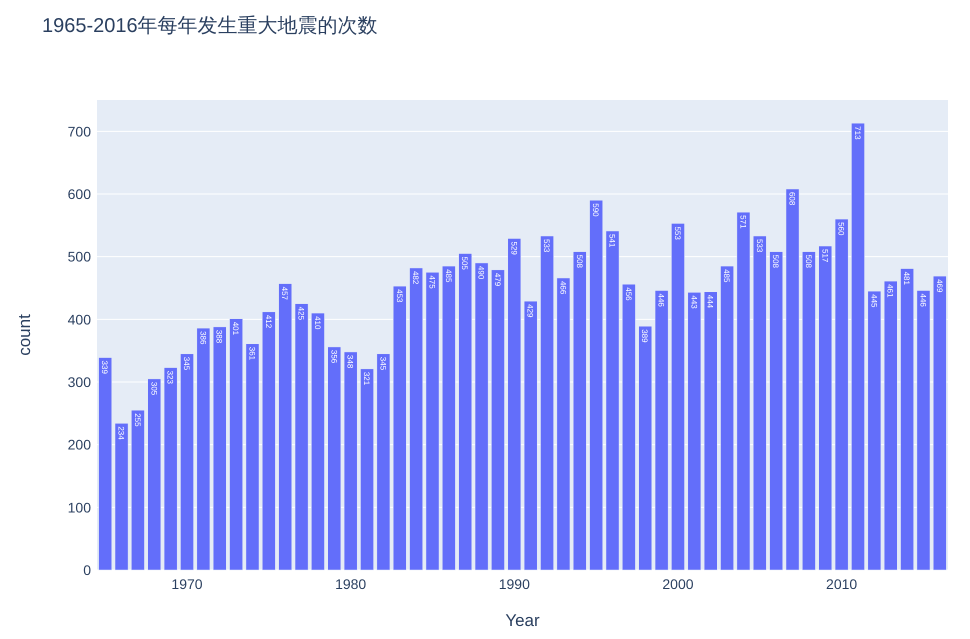  Describe the element at coordinates (80, 444) in the screenshot. I see `y-tick-label: 200` at that location.